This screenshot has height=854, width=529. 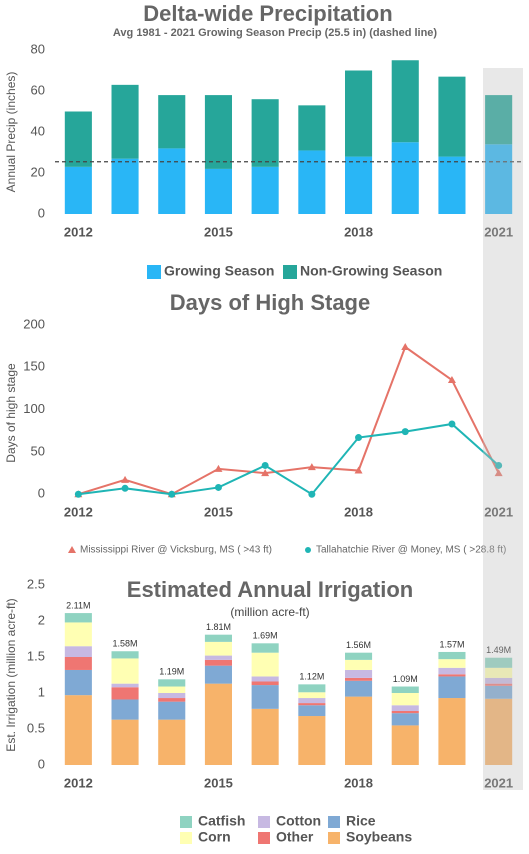 What do you see at coordinates (41, 619) in the screenshot?
I see `y-tick-label: 2` at bounding box center [41, 619].